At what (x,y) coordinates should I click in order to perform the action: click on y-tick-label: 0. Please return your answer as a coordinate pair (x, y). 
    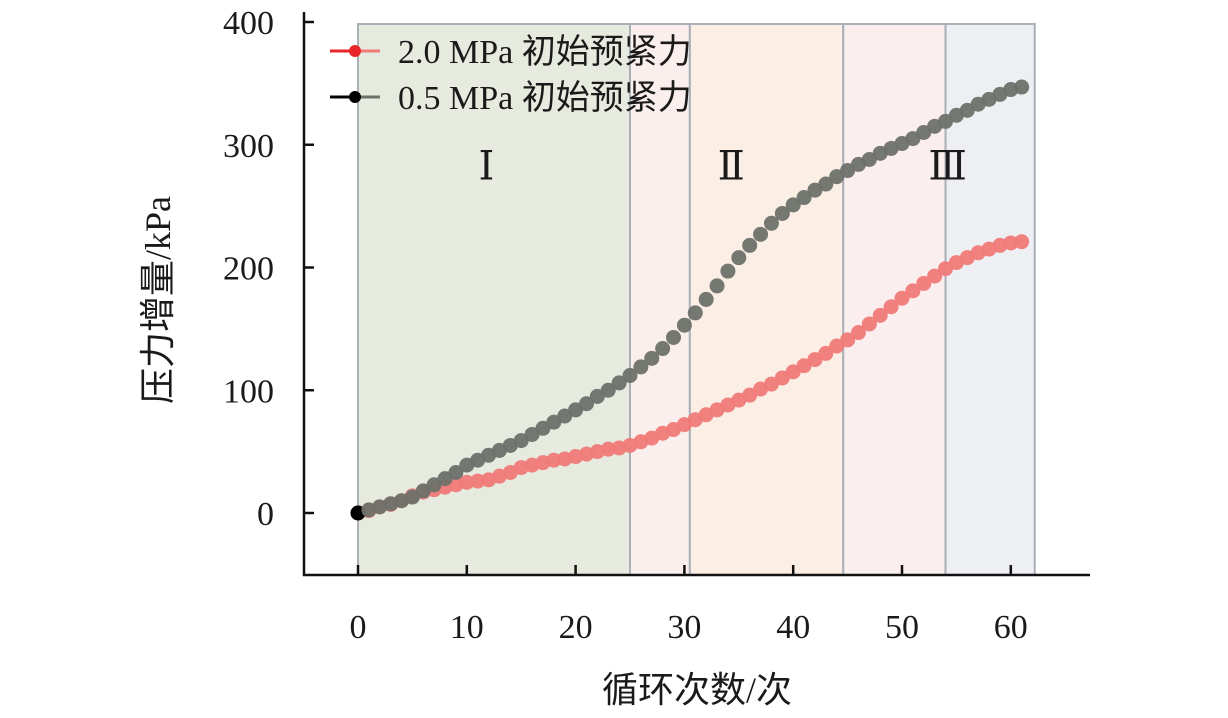
    Looking at the image, I should click on (265, 514).